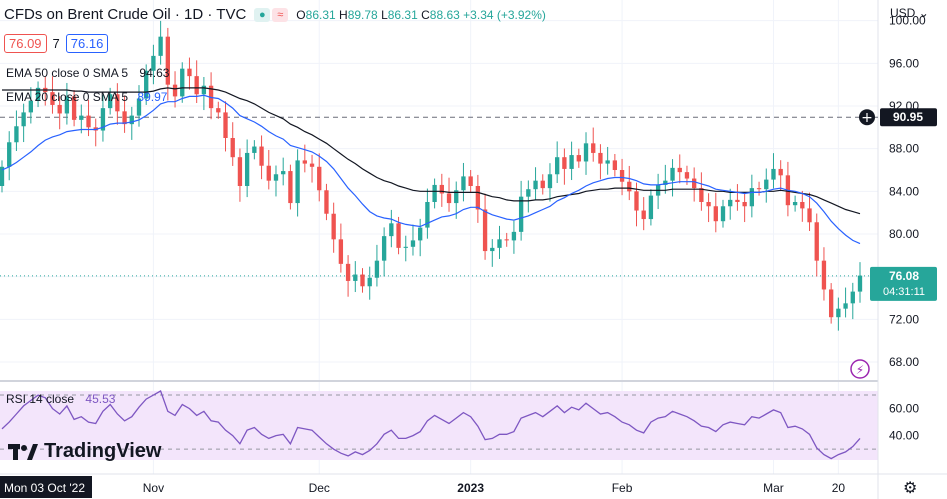 The height and width of the screenshot is (499, 947). What do you see at coordinates (61, 399) in the screenshot?
I see `rsi-legend: RSI 14 close 45.53` at bounding box center [61, 399].